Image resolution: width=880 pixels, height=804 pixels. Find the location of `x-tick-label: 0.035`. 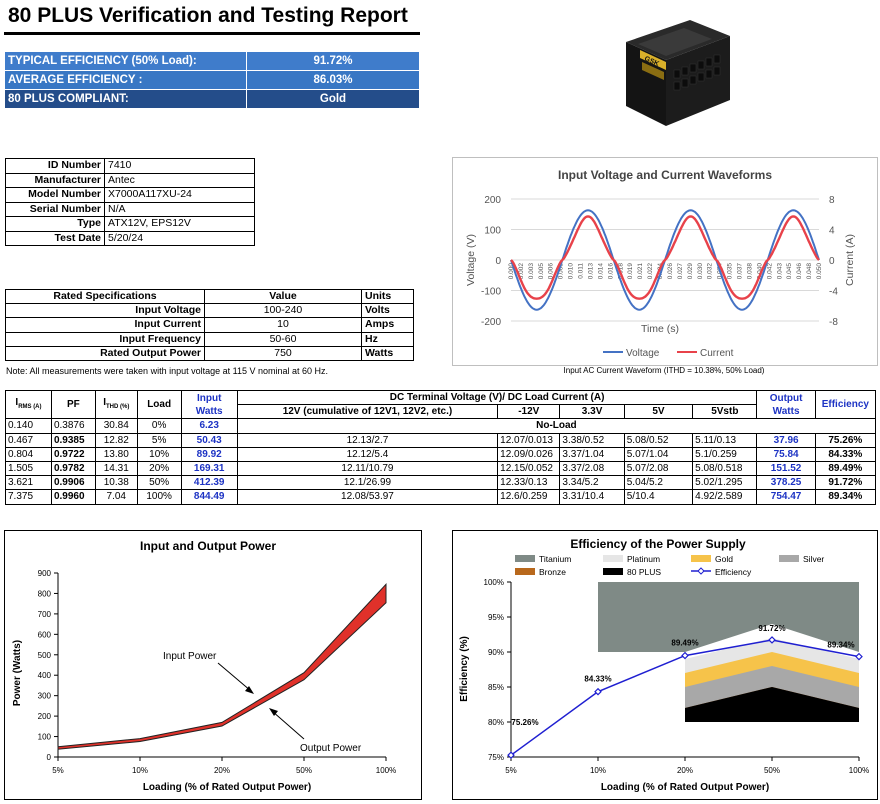

x-tick-label: 0.035 is located at coordinates (730, 271).